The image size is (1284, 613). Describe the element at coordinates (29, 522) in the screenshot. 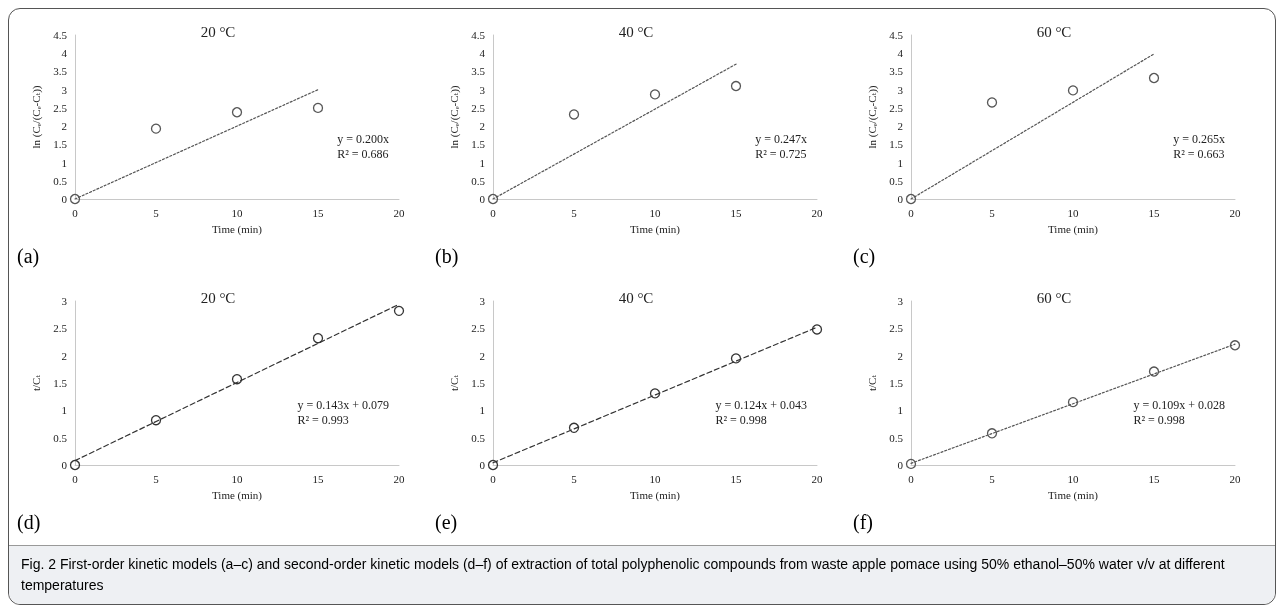

I see `text: (d)` at that location.